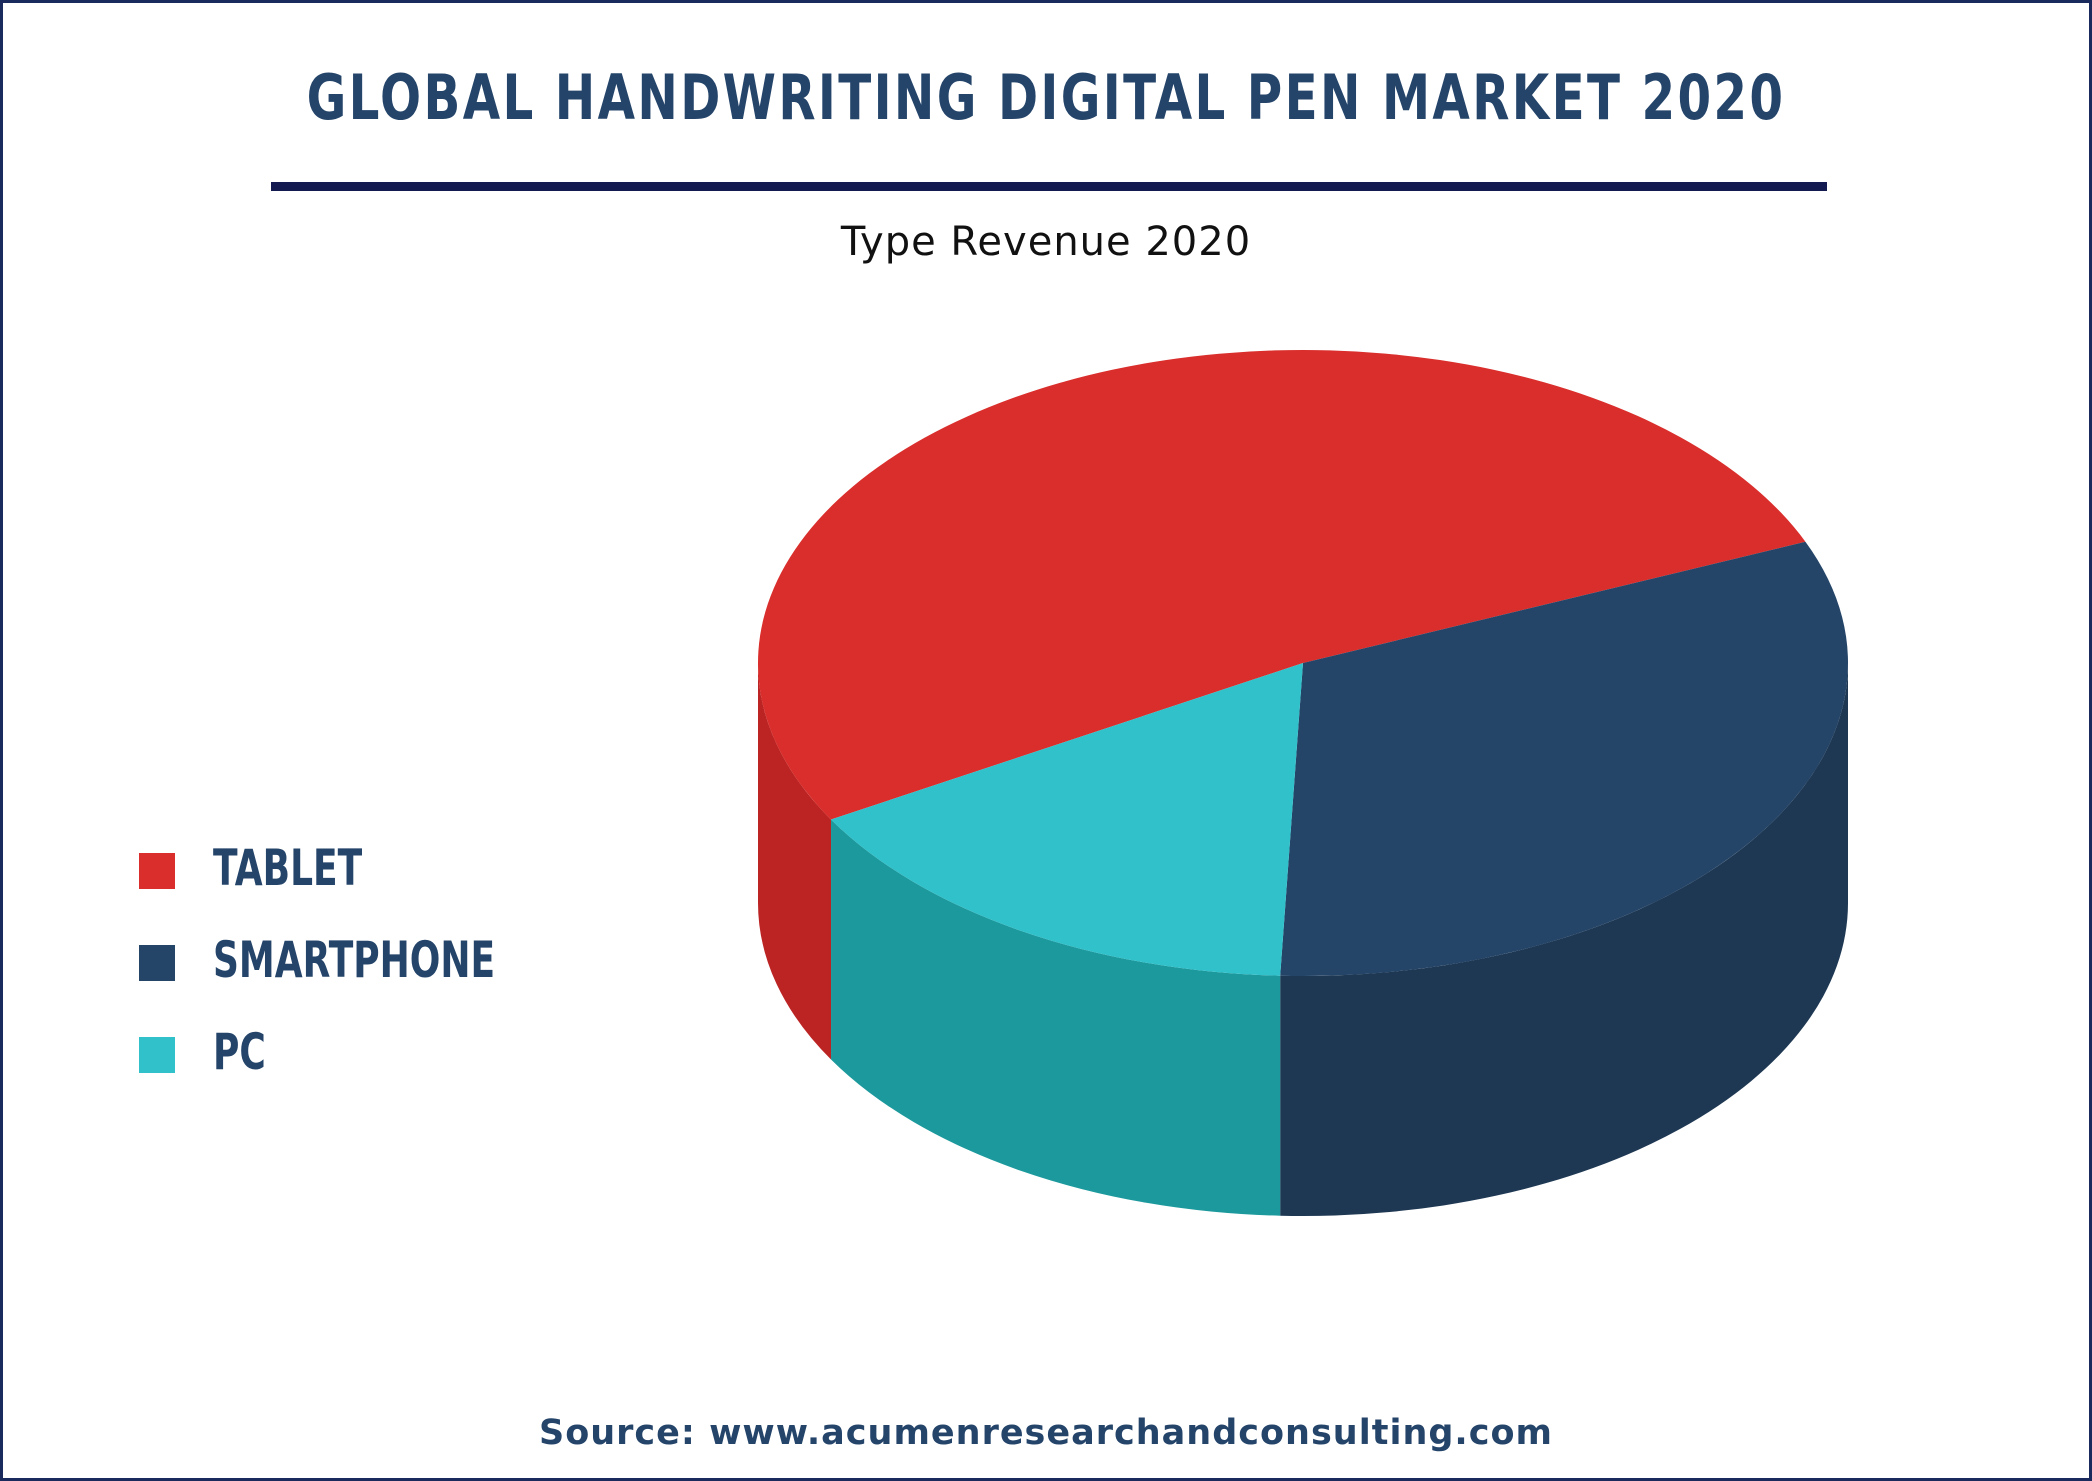 This screenshot has width=2092, height=1481. What do you see at coordinates (1049, 186) in the screenshot?
I see `title-divider` at bounding box center [1049, 186].